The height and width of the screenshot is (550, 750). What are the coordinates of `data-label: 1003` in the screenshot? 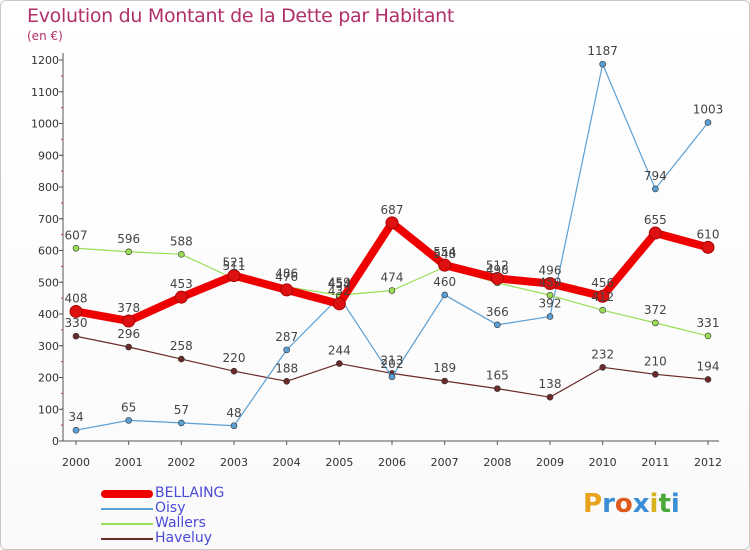 It's located at (708, 110).